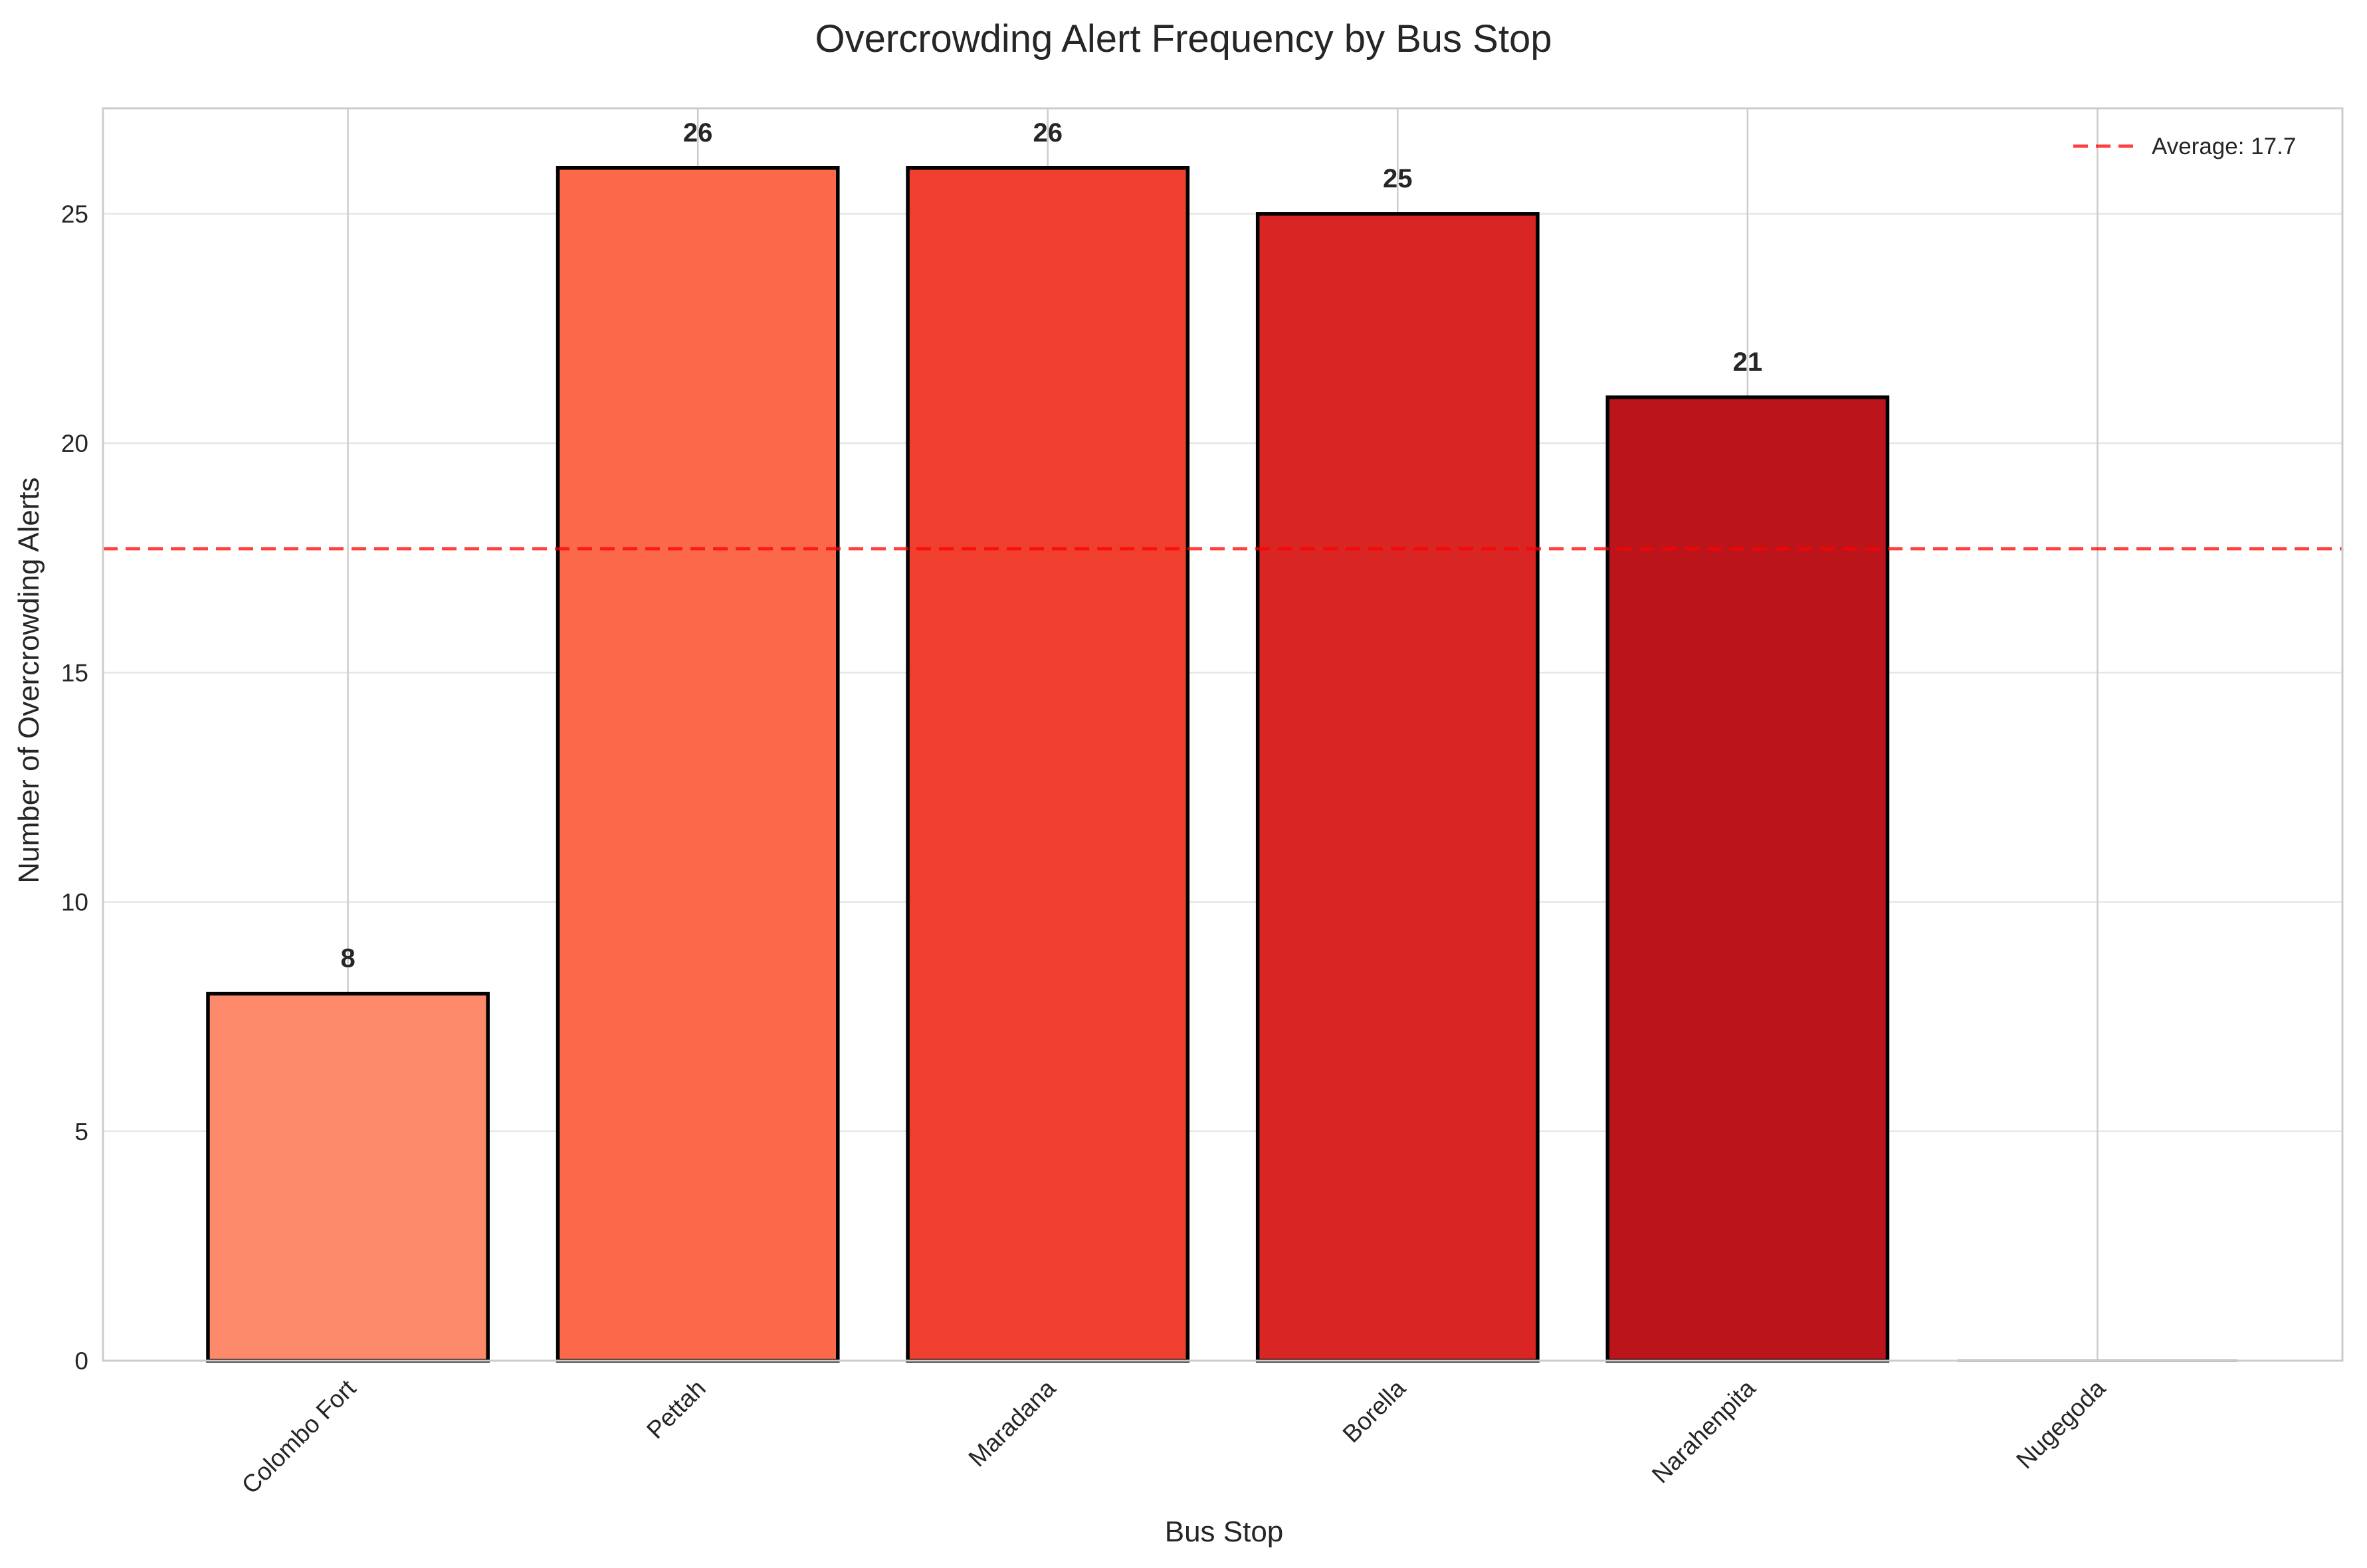 Image resolution: width=2367 pixels, height=1568 pixels. Describe the element at coordinates (74, 672) in the screenshot. I see `y-tick-label: 15` at that location.